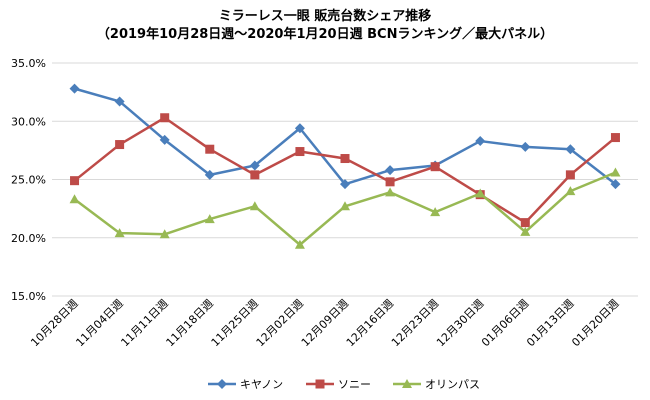 The height and width of the screenshot is (400, 650). What do you see at coordinates (354, 384) in the screenshot?
I see `legend-label: ソニー` at bounding box center [354, 384].